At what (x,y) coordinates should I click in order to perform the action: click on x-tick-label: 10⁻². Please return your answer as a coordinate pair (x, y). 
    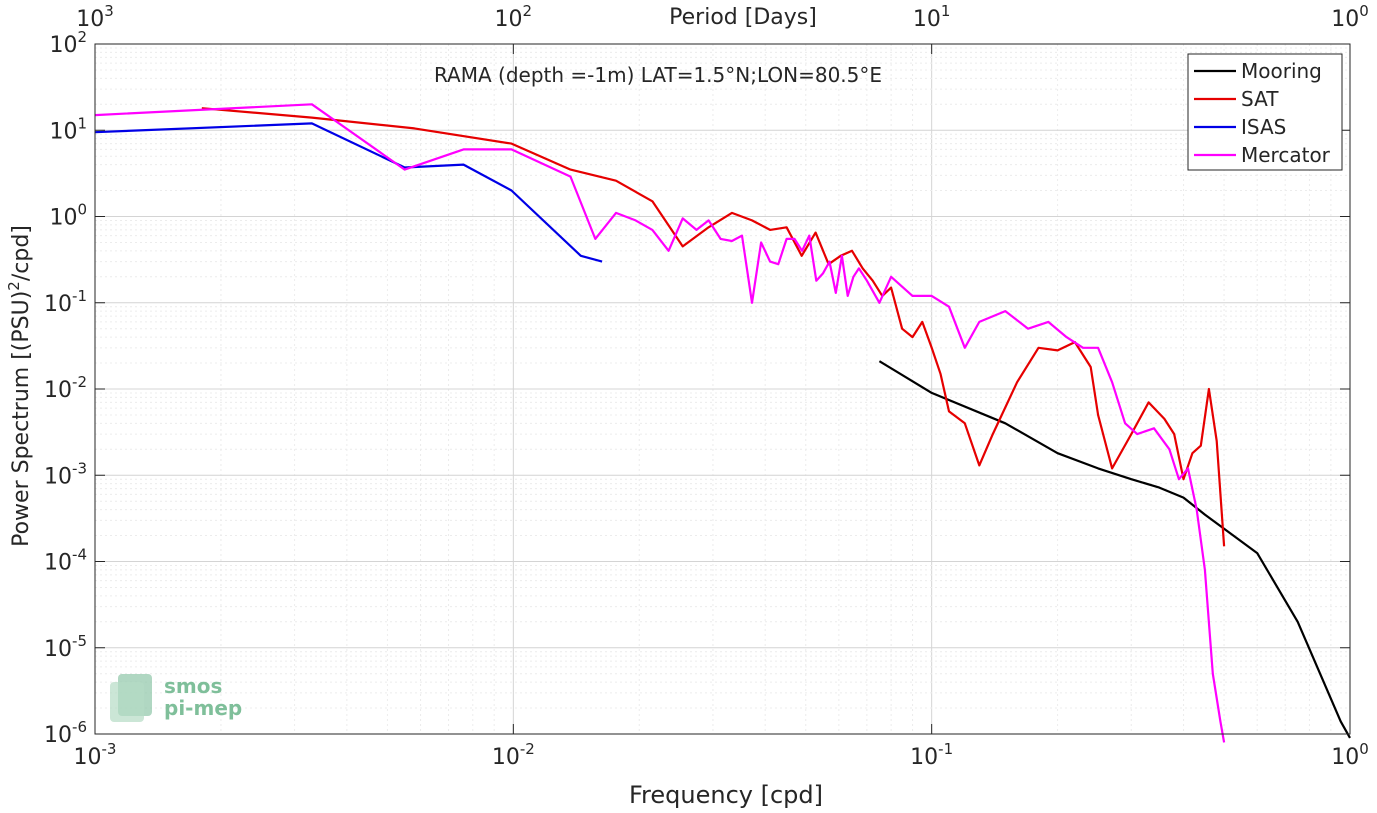
    Looking at the image, I should click on (513, 755).